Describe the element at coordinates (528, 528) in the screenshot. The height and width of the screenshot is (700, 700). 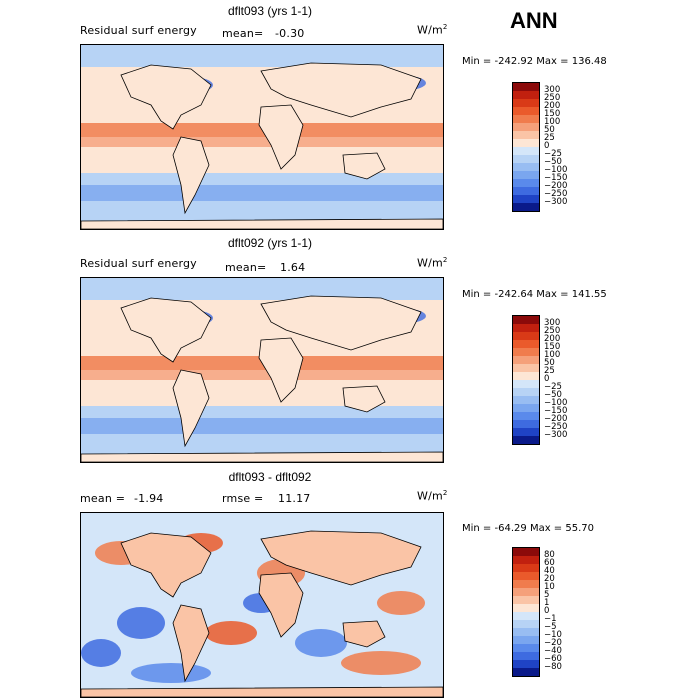
I see `panel3-minmax: Min = -64.29 Max = 55.70` at that location.